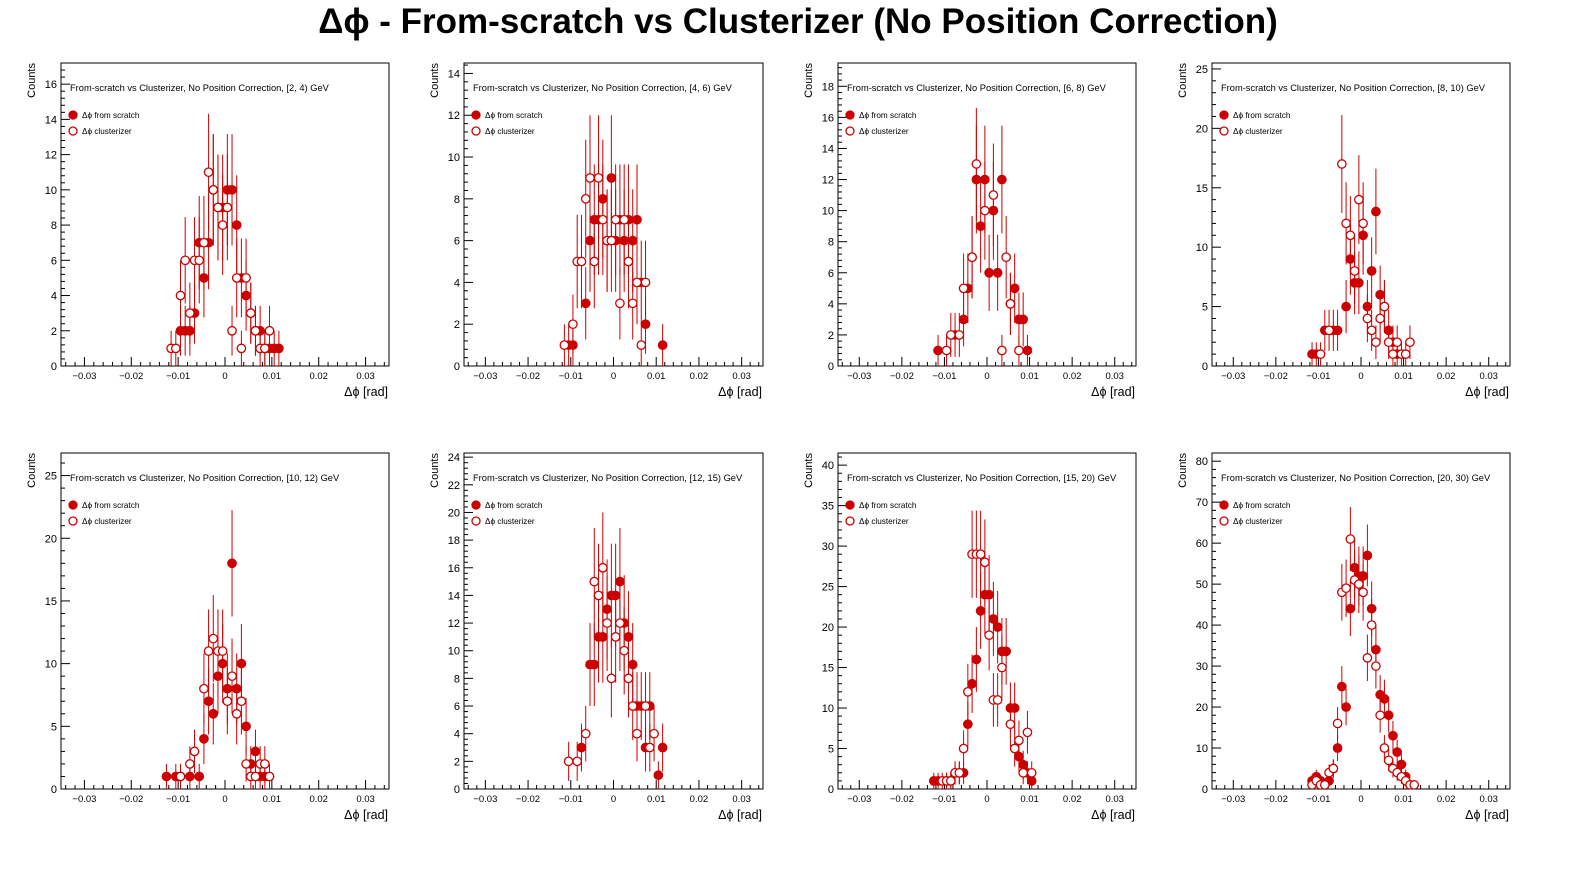 The image size is (1596, 872). I want to click on y-tick-label: 24, so click(454, 458).